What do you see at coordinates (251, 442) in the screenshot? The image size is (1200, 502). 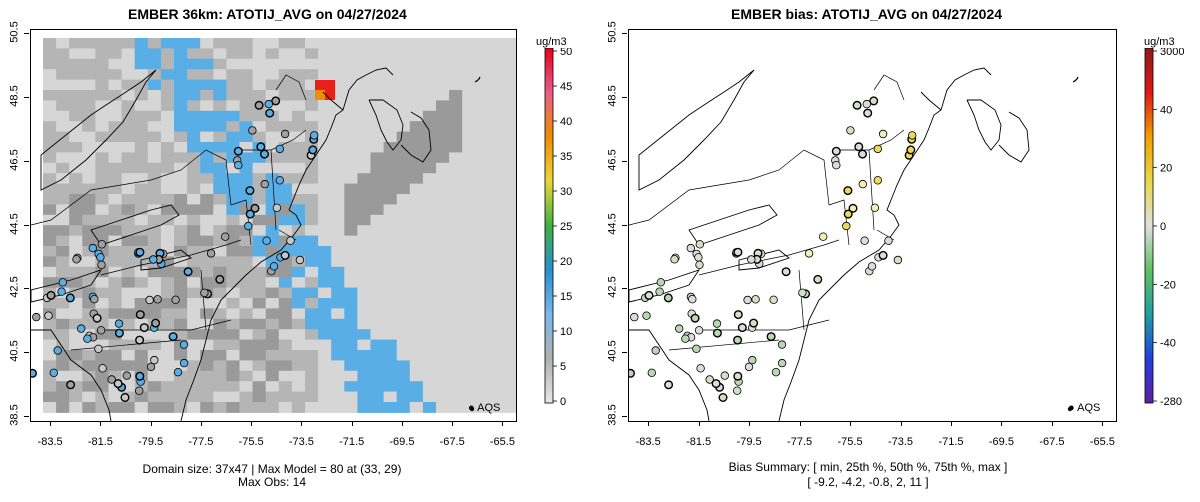 I see `left-x-tick-label: -75.5` at bounding box center [251, 442].